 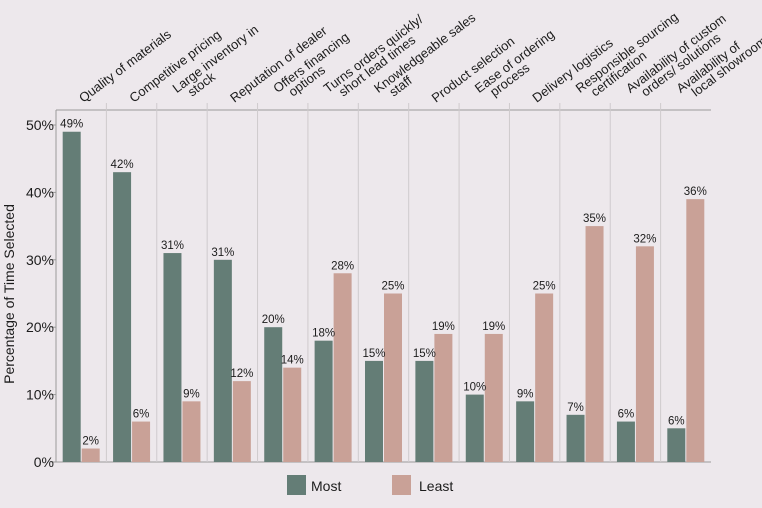 I want to click on bar-least-turns-orders-quickly-short-lead-times, so click(x=342, y=367).